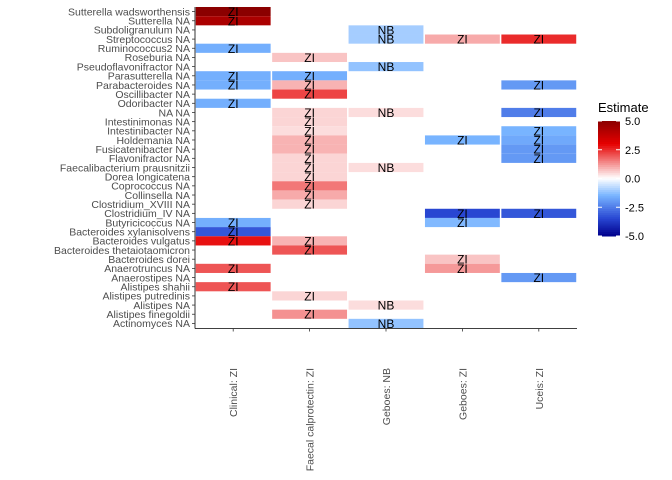  Describe the element at coordinates (462, 140) in the screenshot. I see `heatmap-tile-holdemania-na-geboes-zi` at that location.